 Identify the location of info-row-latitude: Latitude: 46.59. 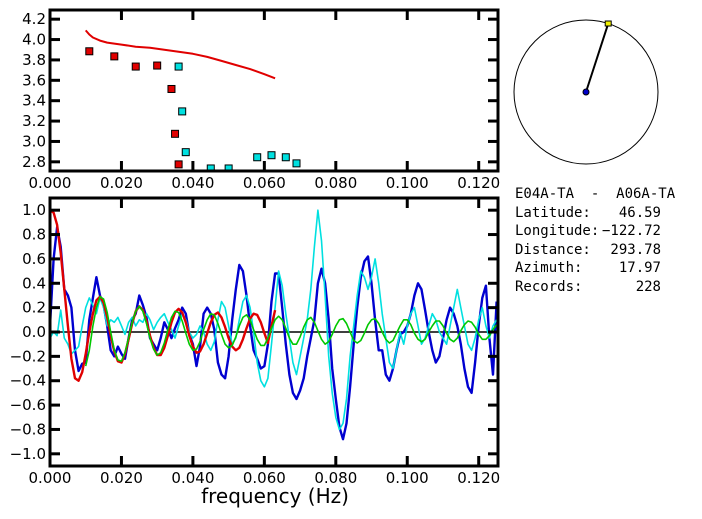
(595, 213).